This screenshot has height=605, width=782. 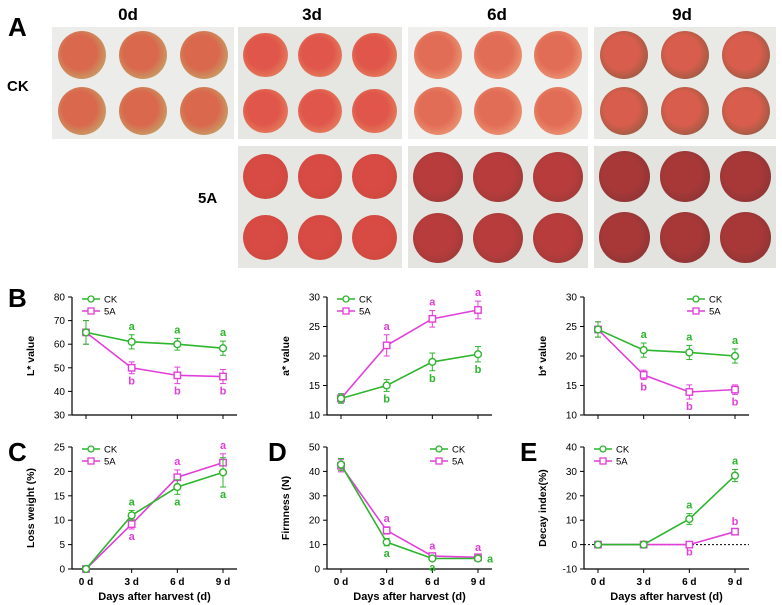 What do you see at coordinates (312, 14) in the screenshot?
I see `day-label-3d: 3d` at bounding box center [312, 14].